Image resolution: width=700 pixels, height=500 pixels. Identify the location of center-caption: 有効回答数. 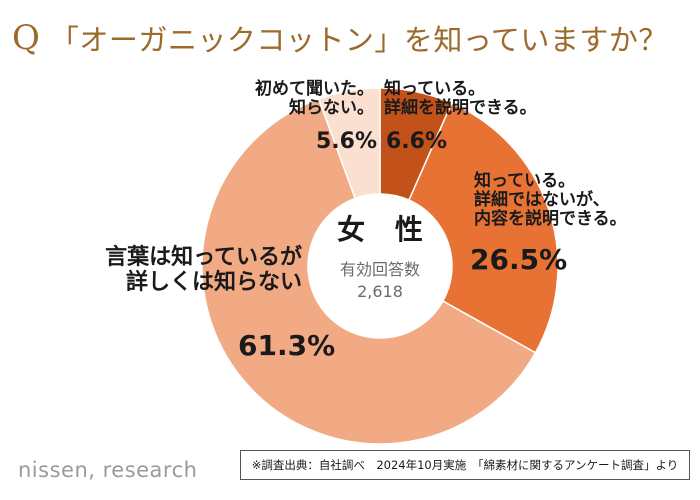
(379, 269).